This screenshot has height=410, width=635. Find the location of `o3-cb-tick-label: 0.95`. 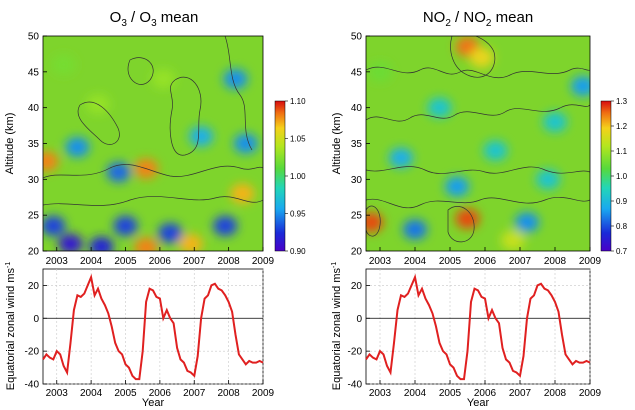

o3-cb-tick-label: 0.95 is located at coordinates (298, 214).